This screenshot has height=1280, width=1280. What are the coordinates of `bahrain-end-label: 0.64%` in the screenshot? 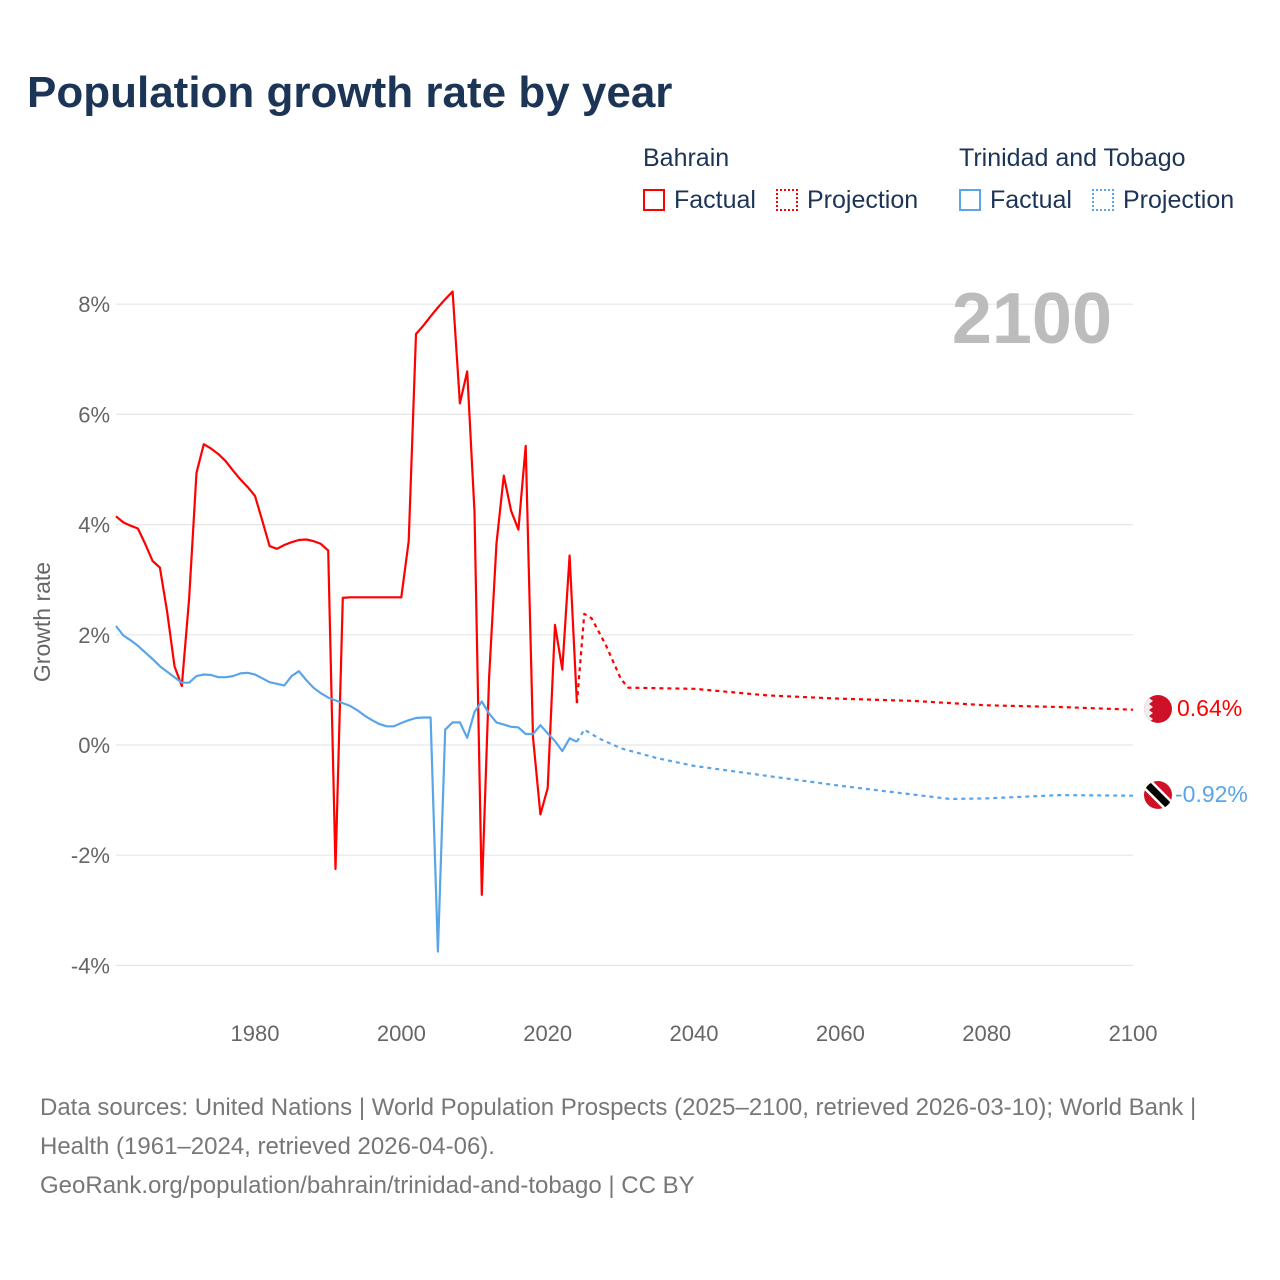 It's located at (1209, 708).